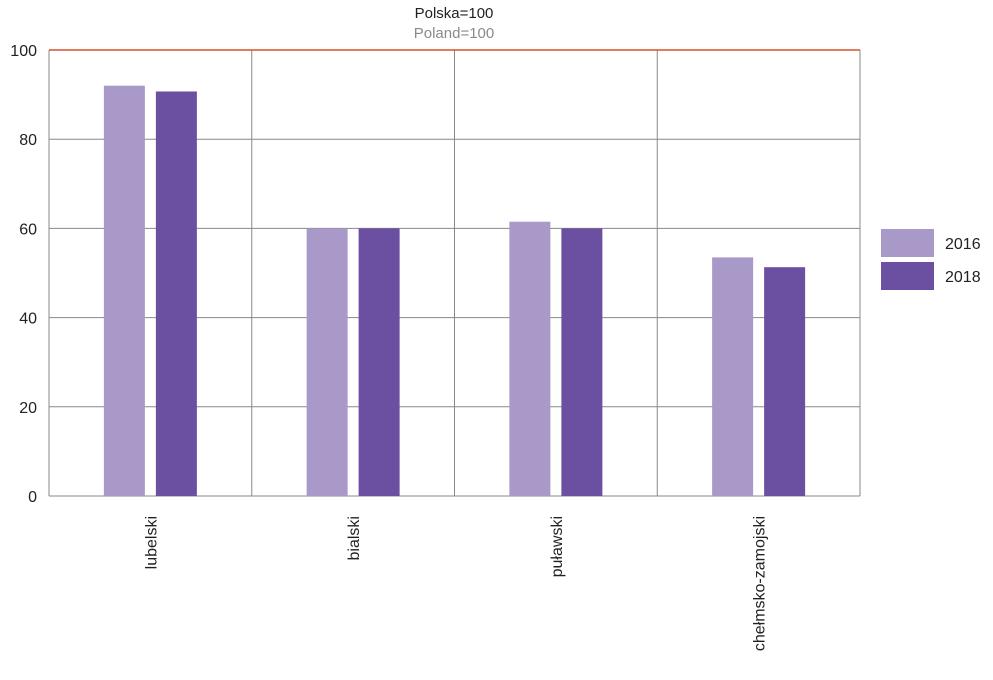  What do you see at coordinates (28, 319) in the screenshot?
I see `y-tick-label: 40` at bounding box center [28, 319].